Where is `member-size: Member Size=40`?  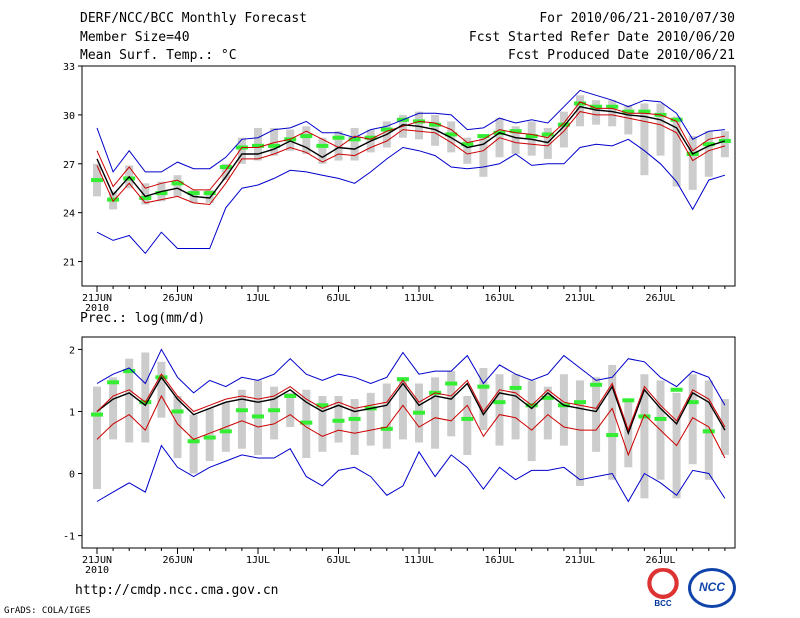 member-size: Member Size=40 is located at coordinates (135, 37).